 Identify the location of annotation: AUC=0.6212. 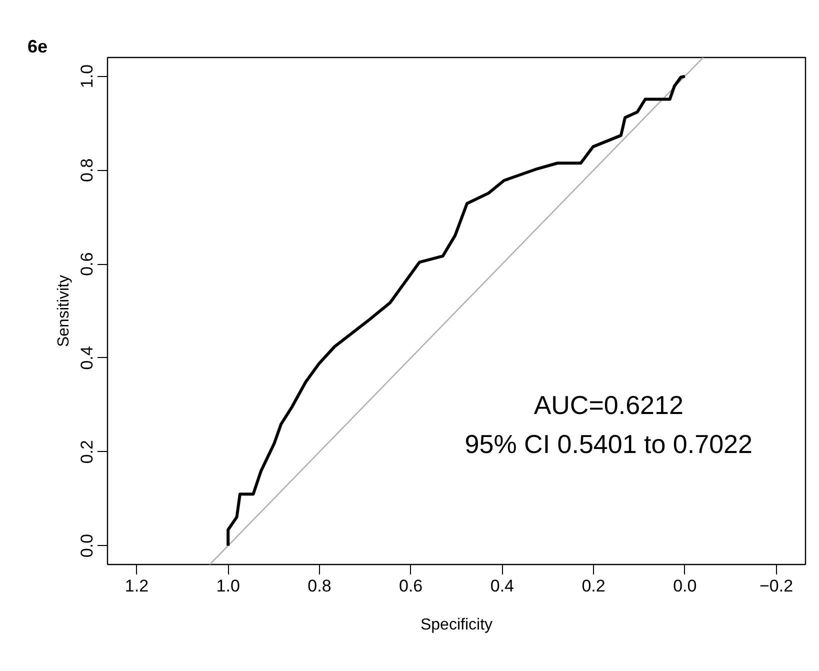
(609, 405).